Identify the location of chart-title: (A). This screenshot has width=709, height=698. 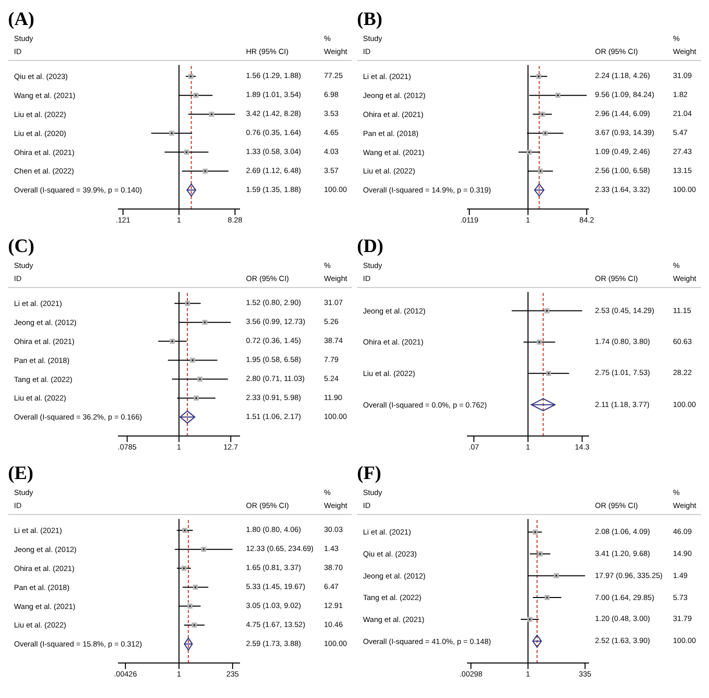
(22, 20).